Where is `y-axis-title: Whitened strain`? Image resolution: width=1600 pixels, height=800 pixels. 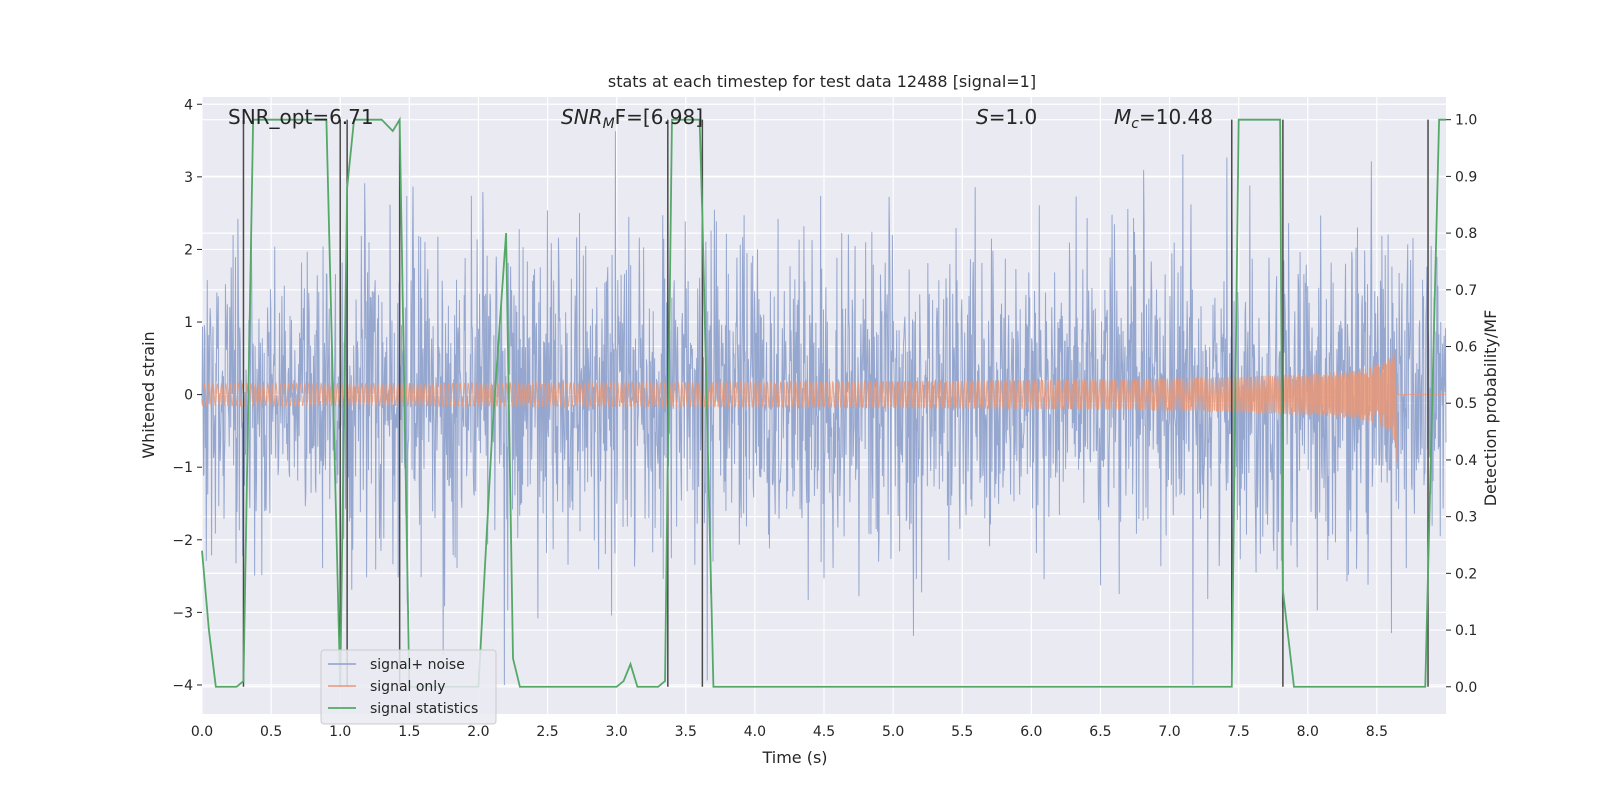
y-axis-title: Whitened strain is located at coordinates (148, 394).